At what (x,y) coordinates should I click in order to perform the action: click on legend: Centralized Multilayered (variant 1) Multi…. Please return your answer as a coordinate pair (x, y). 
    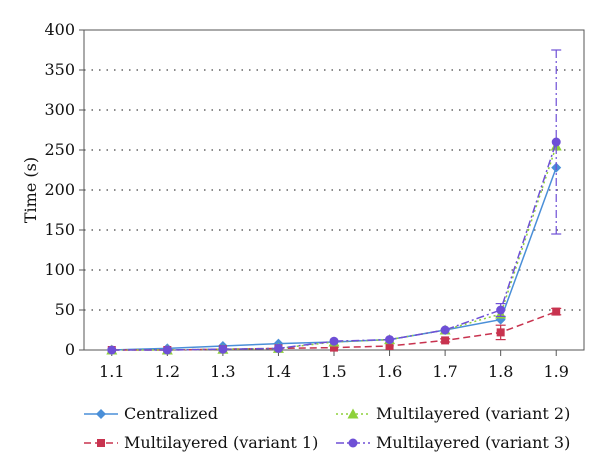
    Looking at the image, I should click on (327, 428).